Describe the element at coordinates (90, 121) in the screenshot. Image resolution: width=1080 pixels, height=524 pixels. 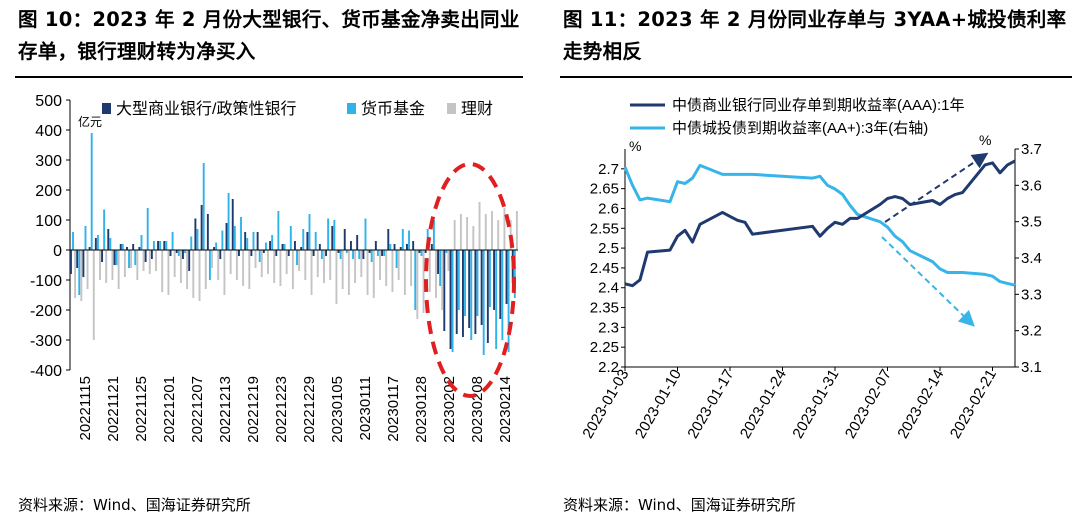
I see `y-unit-label: 亿元` at that location.